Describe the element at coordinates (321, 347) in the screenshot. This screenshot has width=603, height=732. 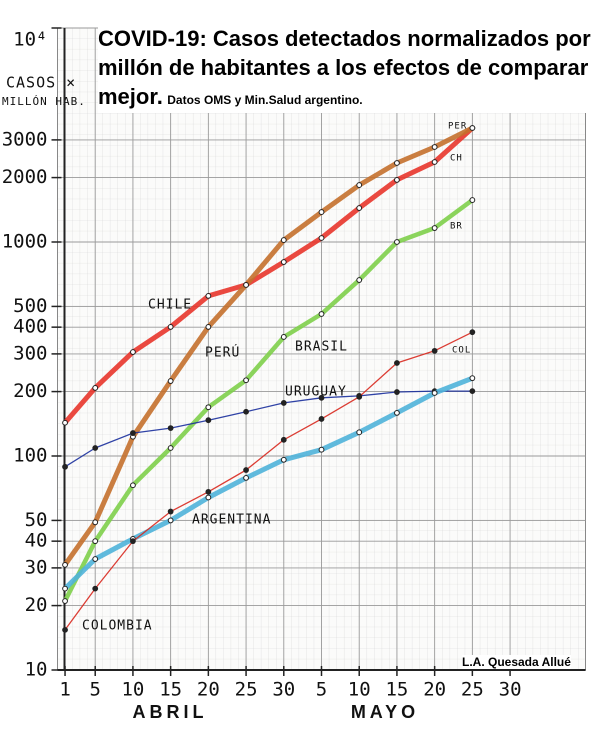
I see `series-label: BRASIL` at that location.